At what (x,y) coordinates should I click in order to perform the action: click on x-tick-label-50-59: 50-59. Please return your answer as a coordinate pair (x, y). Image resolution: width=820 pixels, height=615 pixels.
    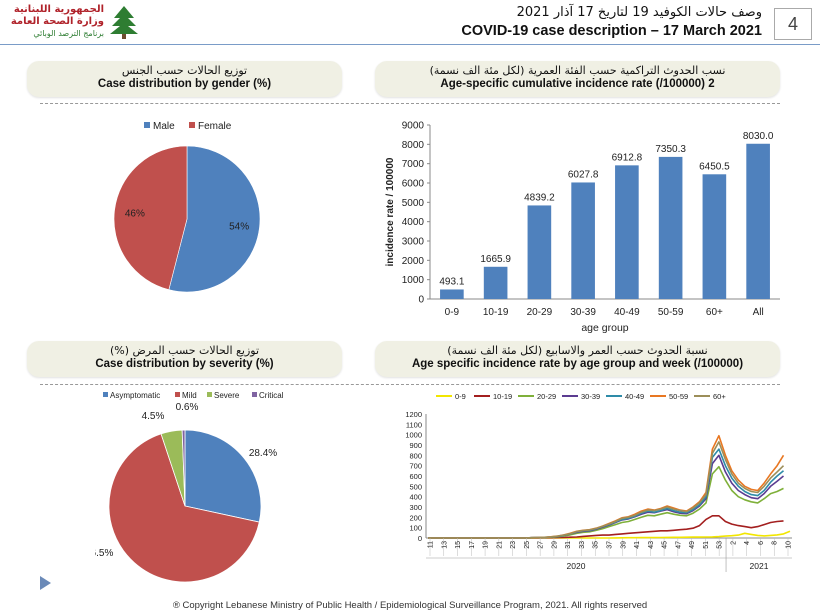
    Looking at the image, I should click on (671, 312).